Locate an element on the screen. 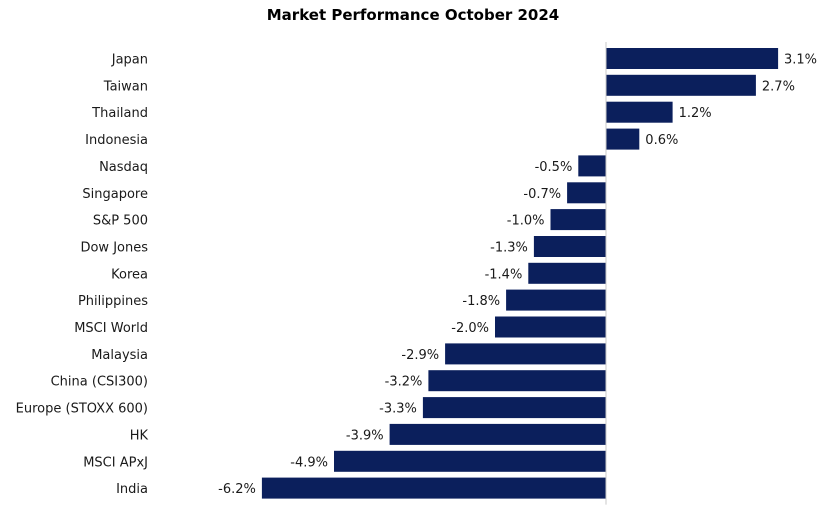 The width and height of the screenshot is (826, 514). data-label: -4.9% is located at coordinates (309, 462).